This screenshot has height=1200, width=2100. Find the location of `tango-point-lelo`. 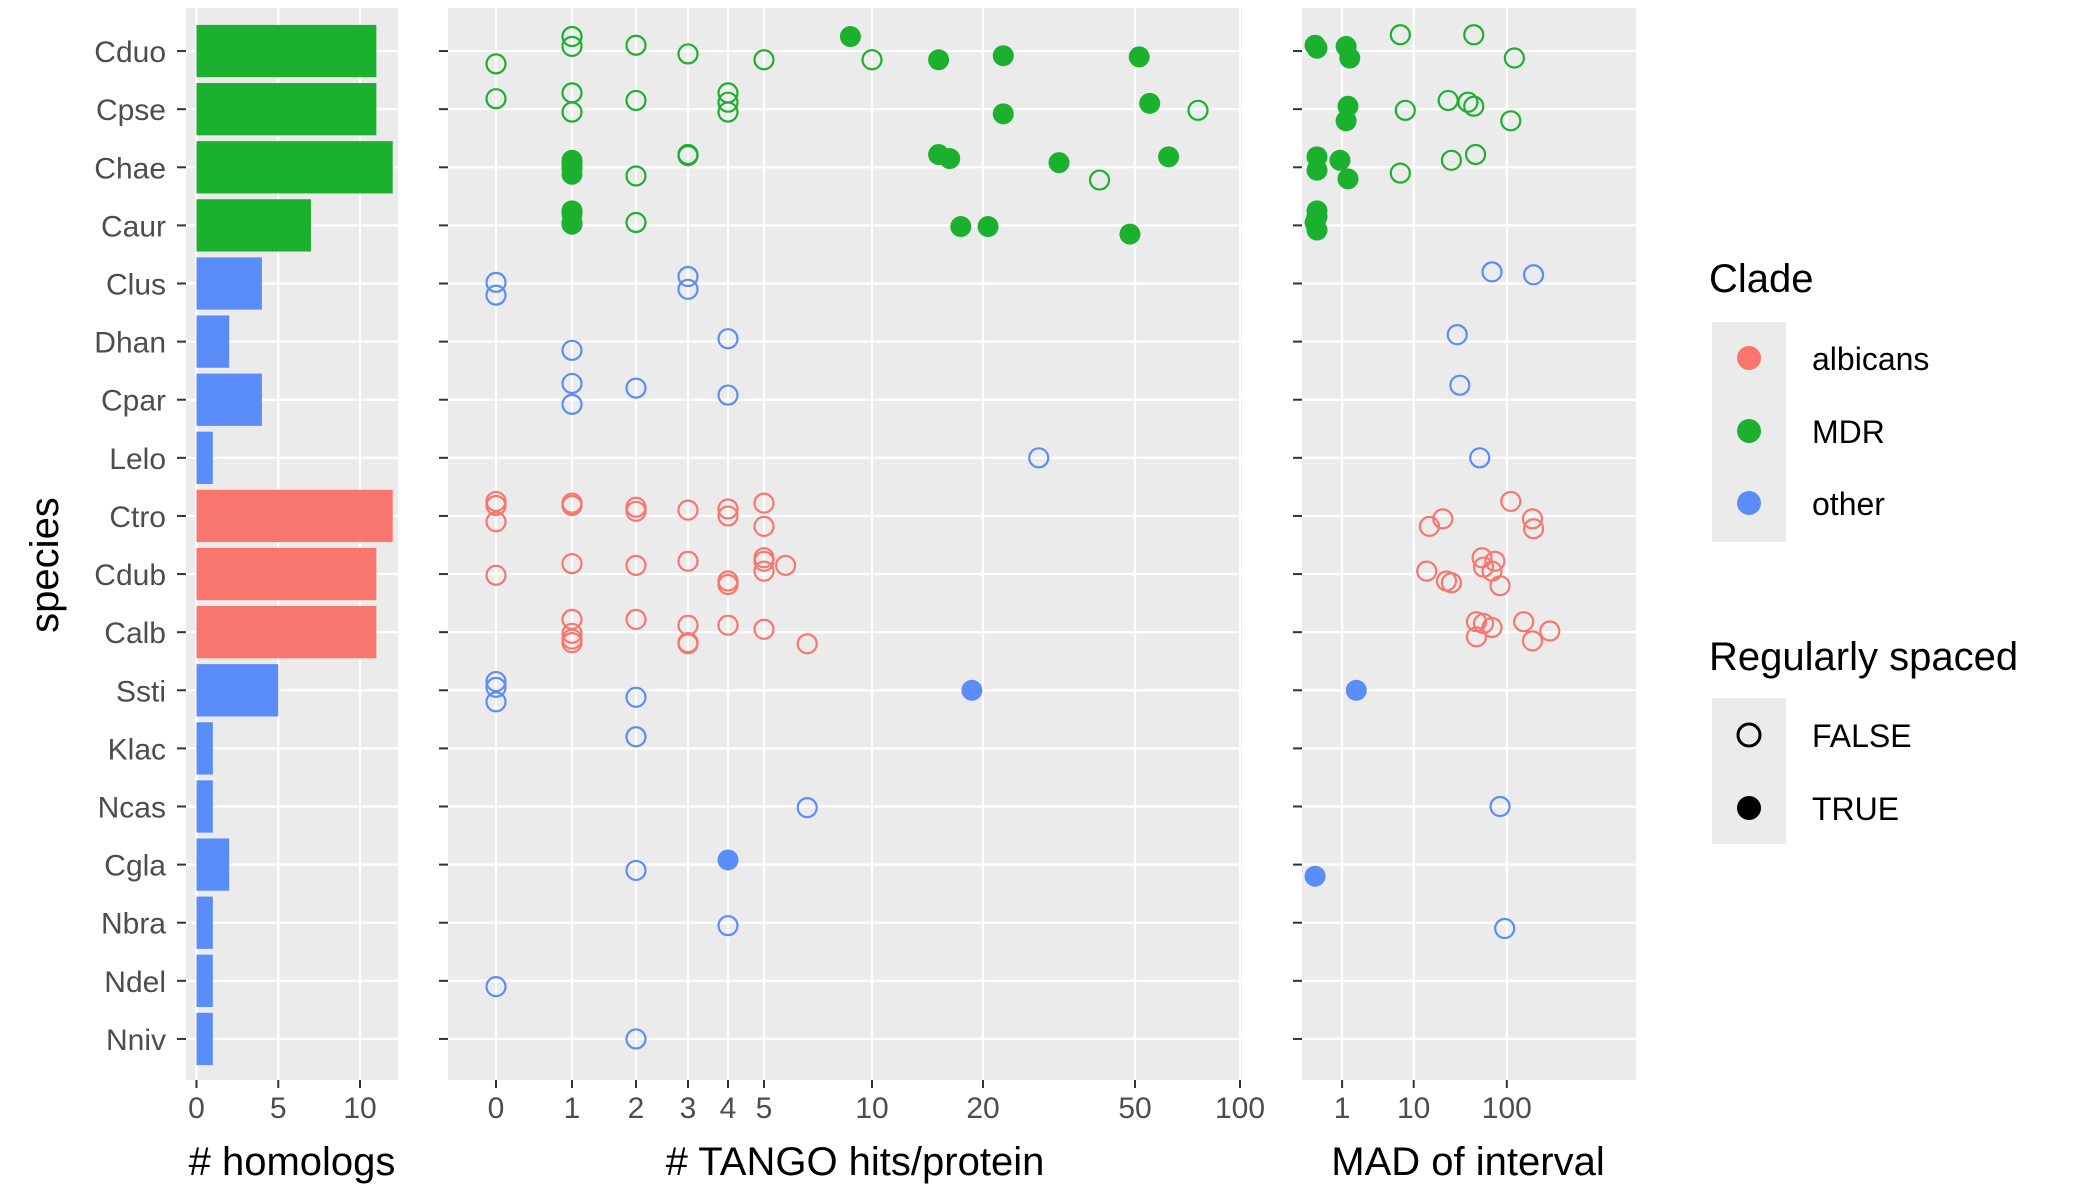

tango-point-lelo is located at coordinates (1039, 458).